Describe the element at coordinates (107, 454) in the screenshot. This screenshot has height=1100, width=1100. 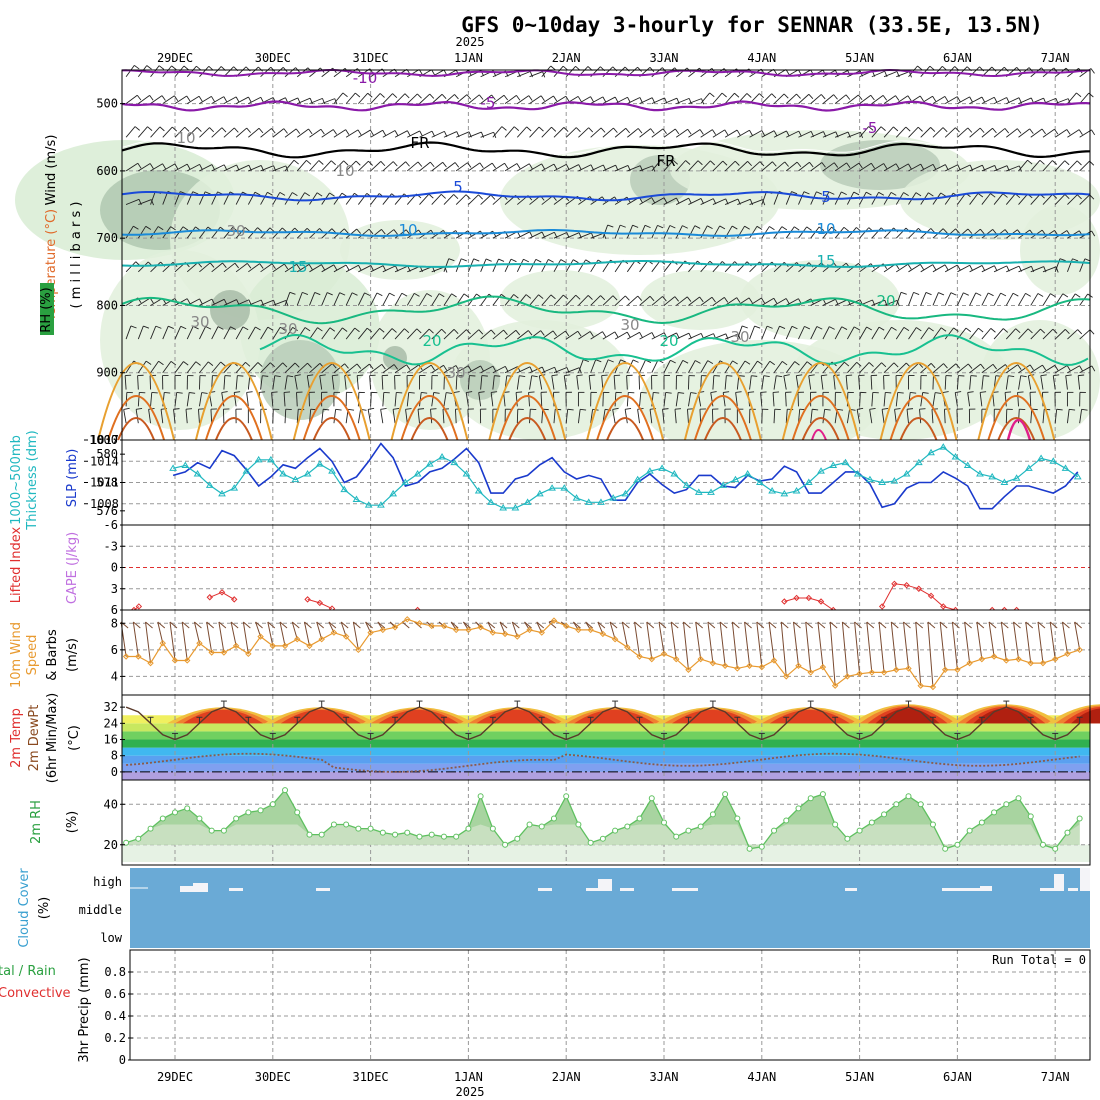
I see `axis-tick-label: 580` at that location.